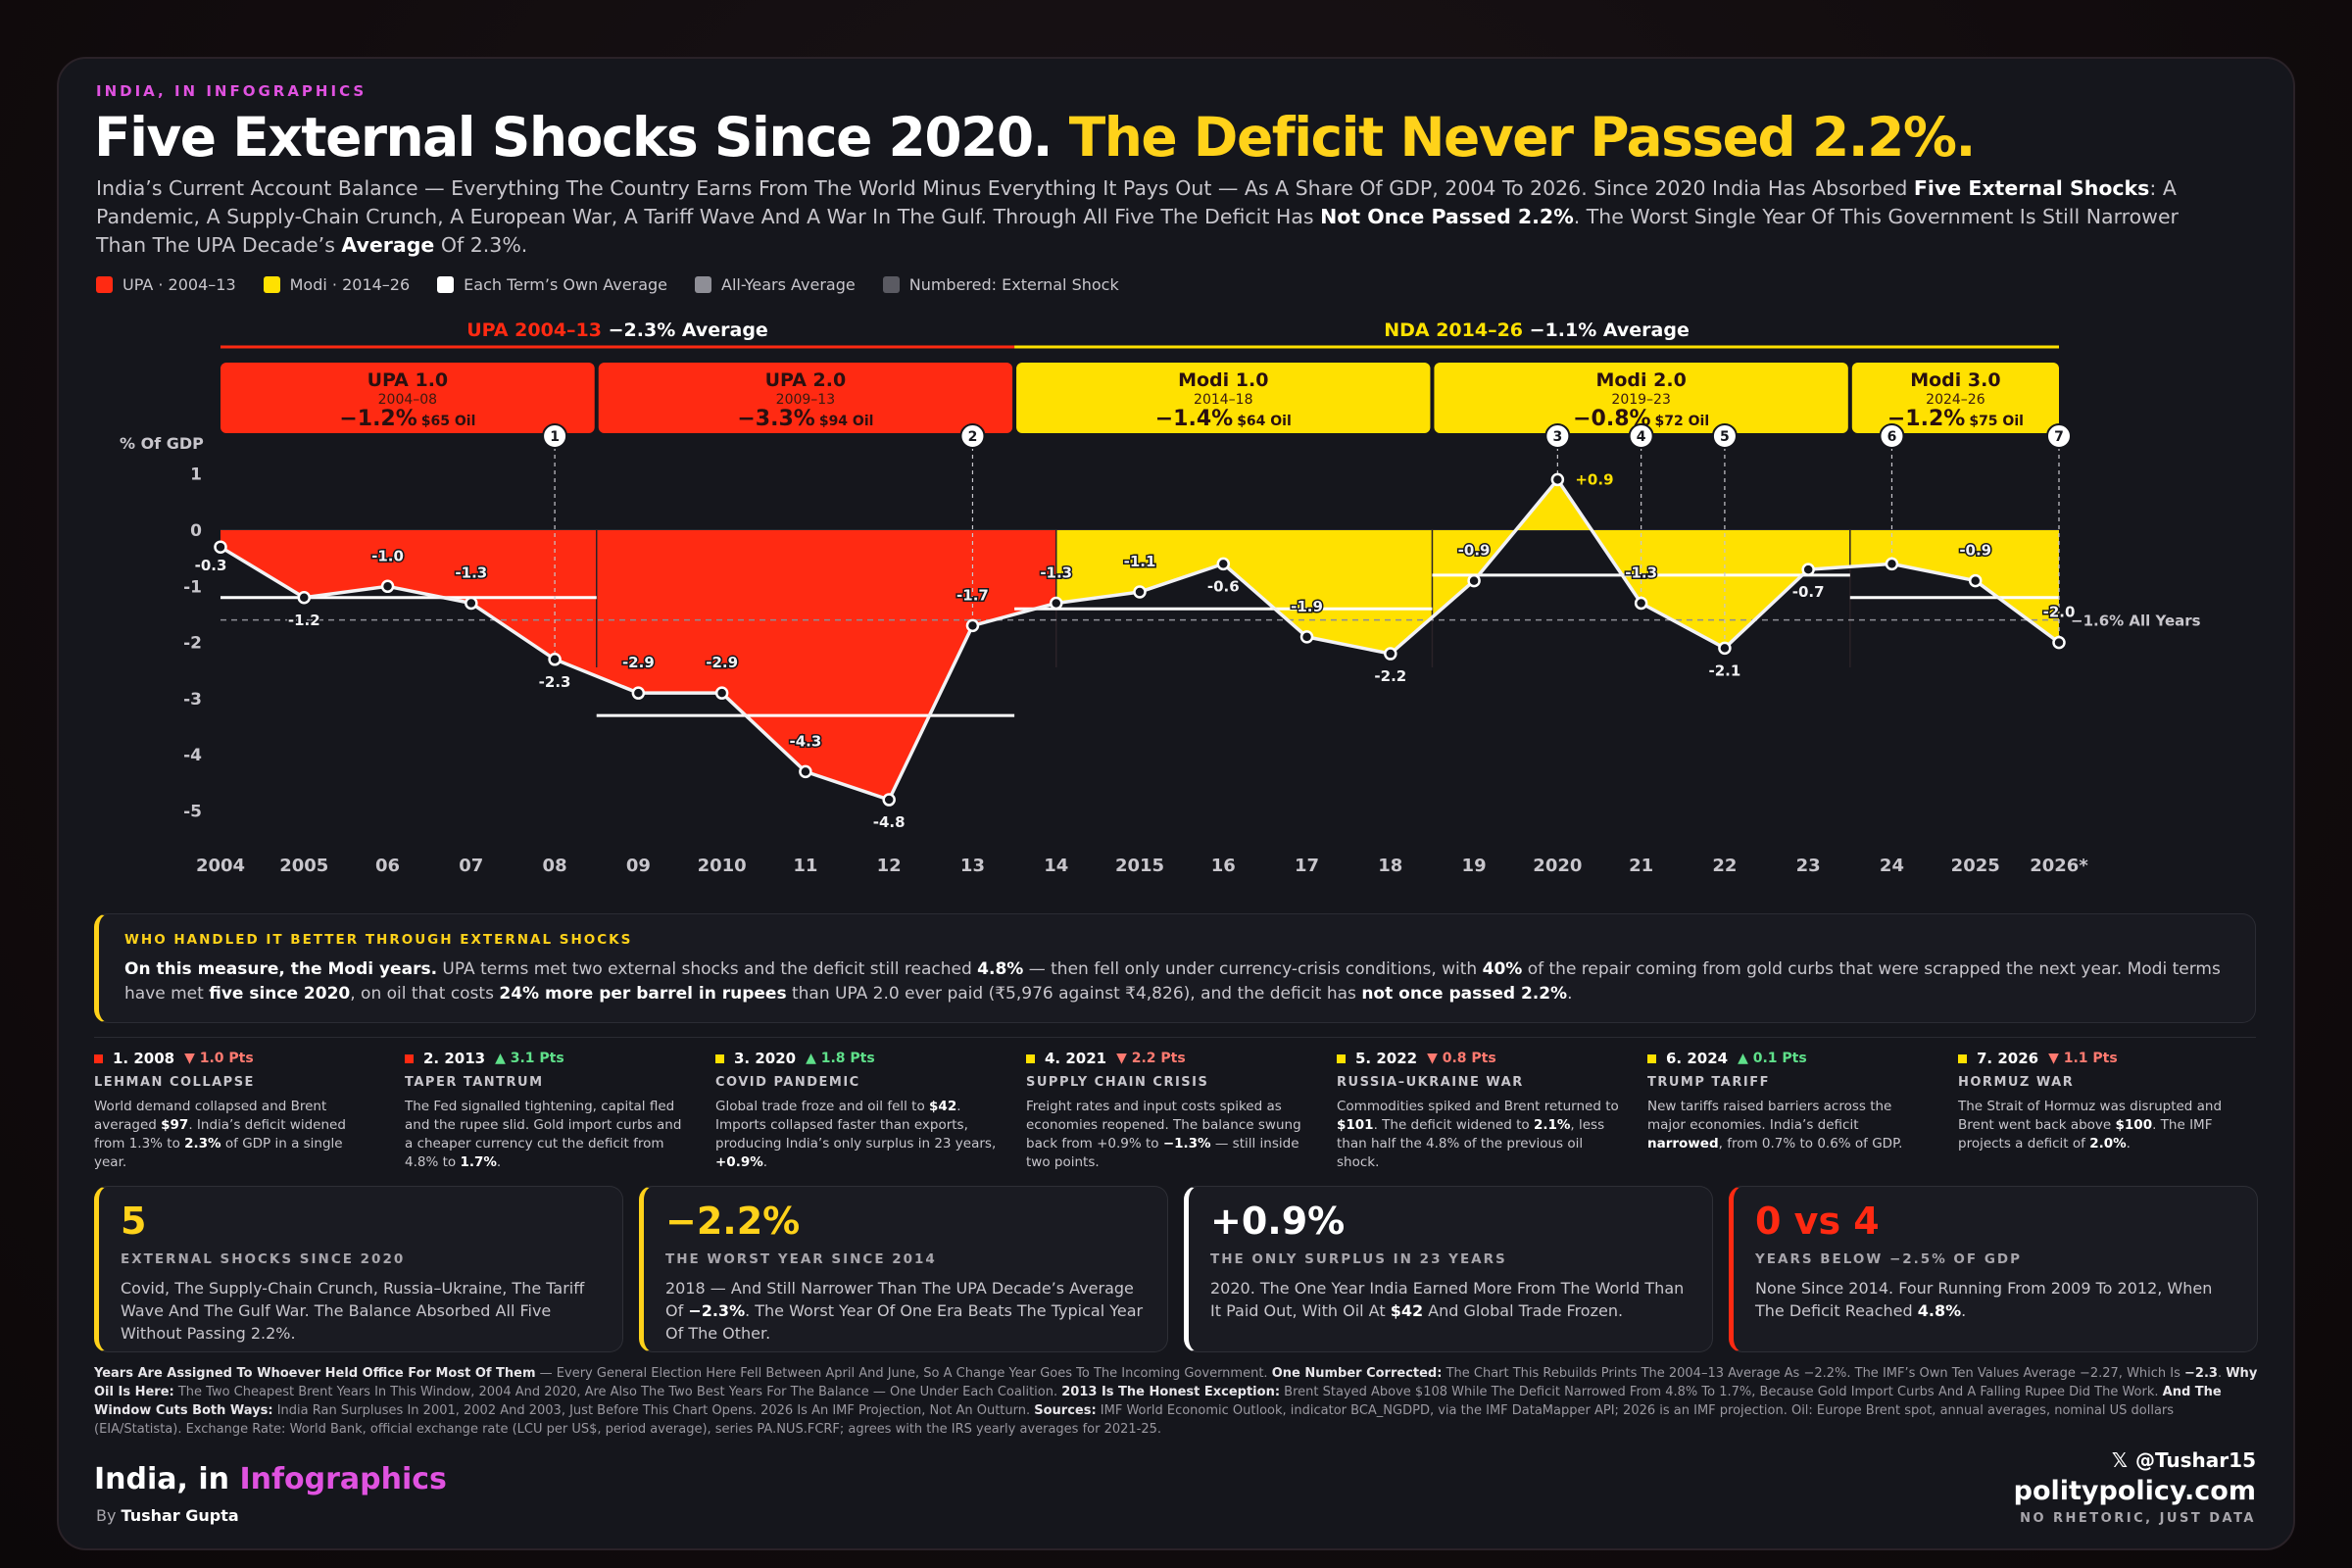 The height and width of the screenshot is (1568, 2352). Describe the element at coordinates (846, 421) in the screenshot. I see `term-oil: $94 Oil` at that location.